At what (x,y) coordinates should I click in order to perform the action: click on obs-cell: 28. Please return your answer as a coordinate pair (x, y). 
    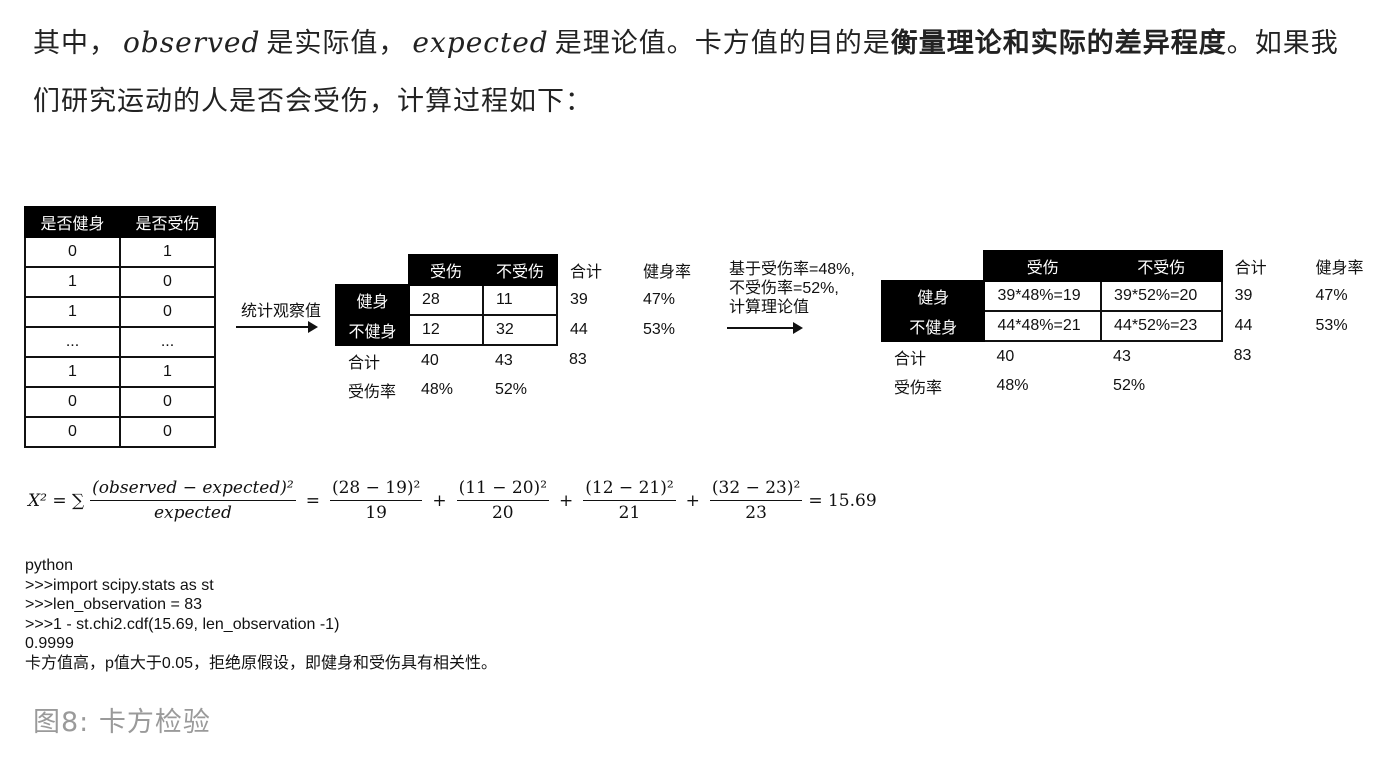
    Looking at the image, I should click on (446, 300).